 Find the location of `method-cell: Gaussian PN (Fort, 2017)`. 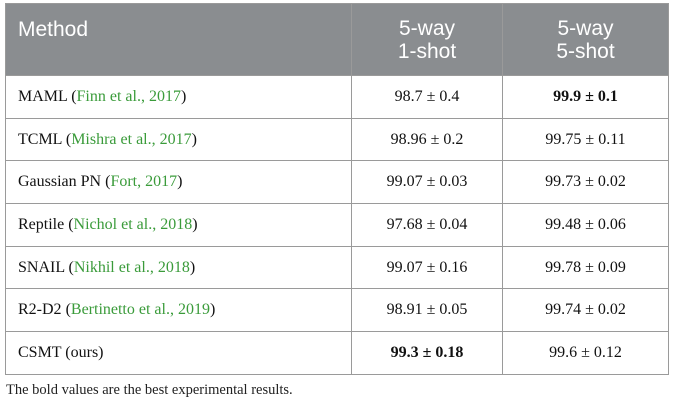

method-cell: Gaussian PN (Fort, 2017) is located at coordinates (178, 182).